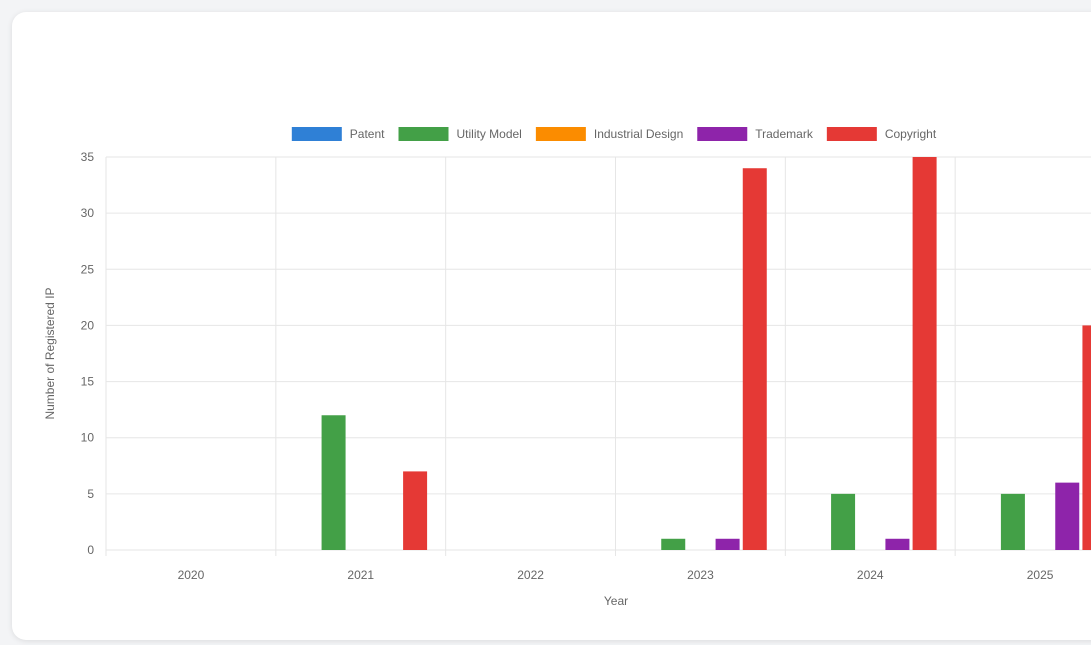 The height and width of the screenshot is (645, 1091). What do you see at coordinates (616, 601) in the screenshot?
I see `x-axis-title: Year` at bounding box center [616, 601].